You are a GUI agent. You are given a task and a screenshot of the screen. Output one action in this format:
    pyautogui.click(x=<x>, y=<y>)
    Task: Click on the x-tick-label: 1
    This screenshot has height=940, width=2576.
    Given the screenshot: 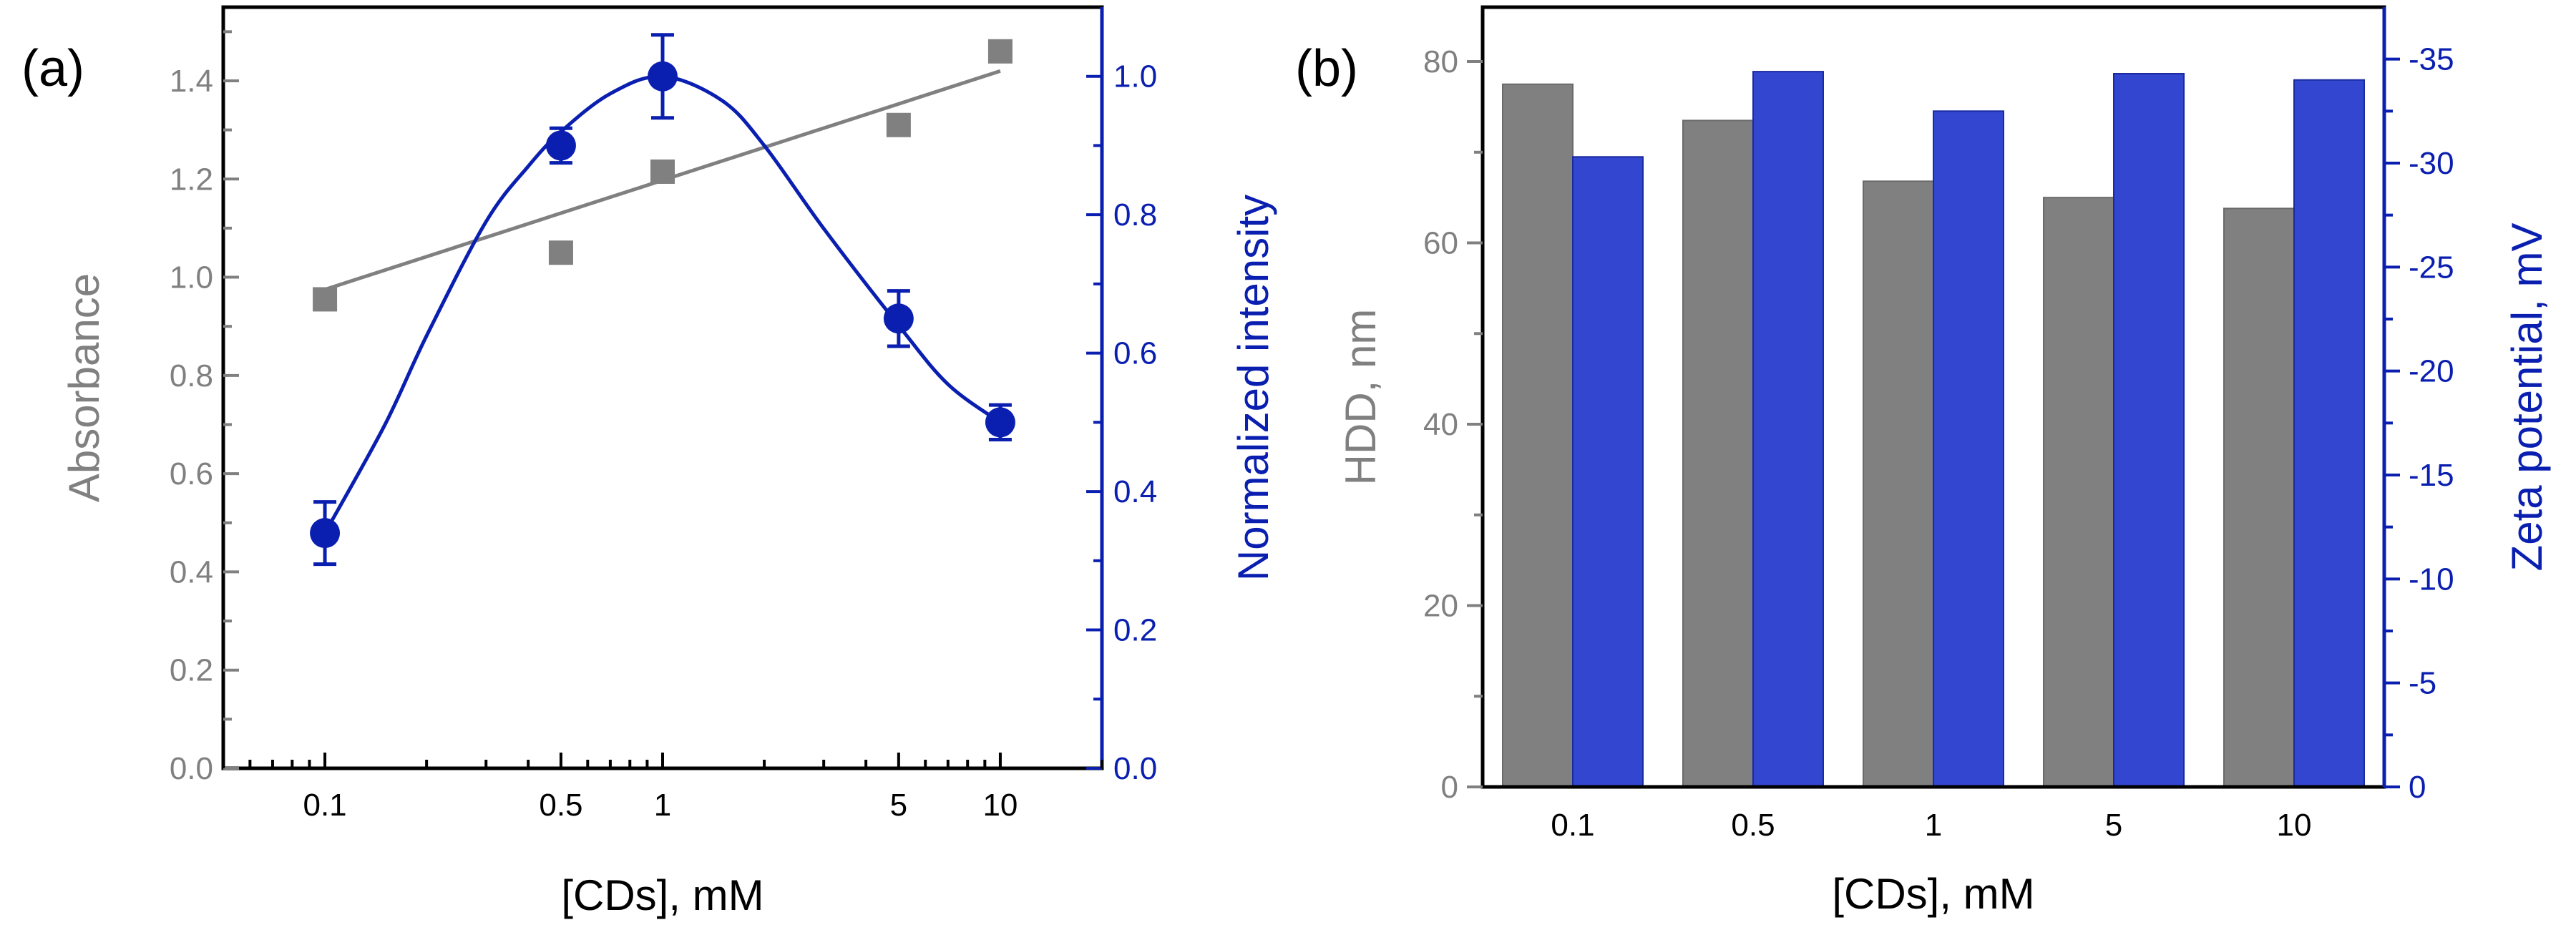 What is the action you would take?
    pyautogui.click(x=662, y=805)
    